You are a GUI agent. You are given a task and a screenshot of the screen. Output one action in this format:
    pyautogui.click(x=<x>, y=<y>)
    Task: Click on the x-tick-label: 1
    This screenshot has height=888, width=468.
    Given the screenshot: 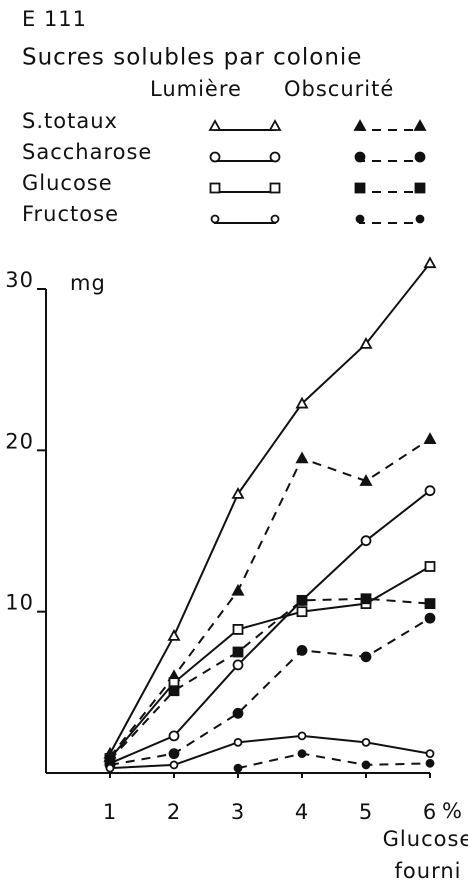 What is the action you would take?
    pyautogui.click(x=110, y=812)
    